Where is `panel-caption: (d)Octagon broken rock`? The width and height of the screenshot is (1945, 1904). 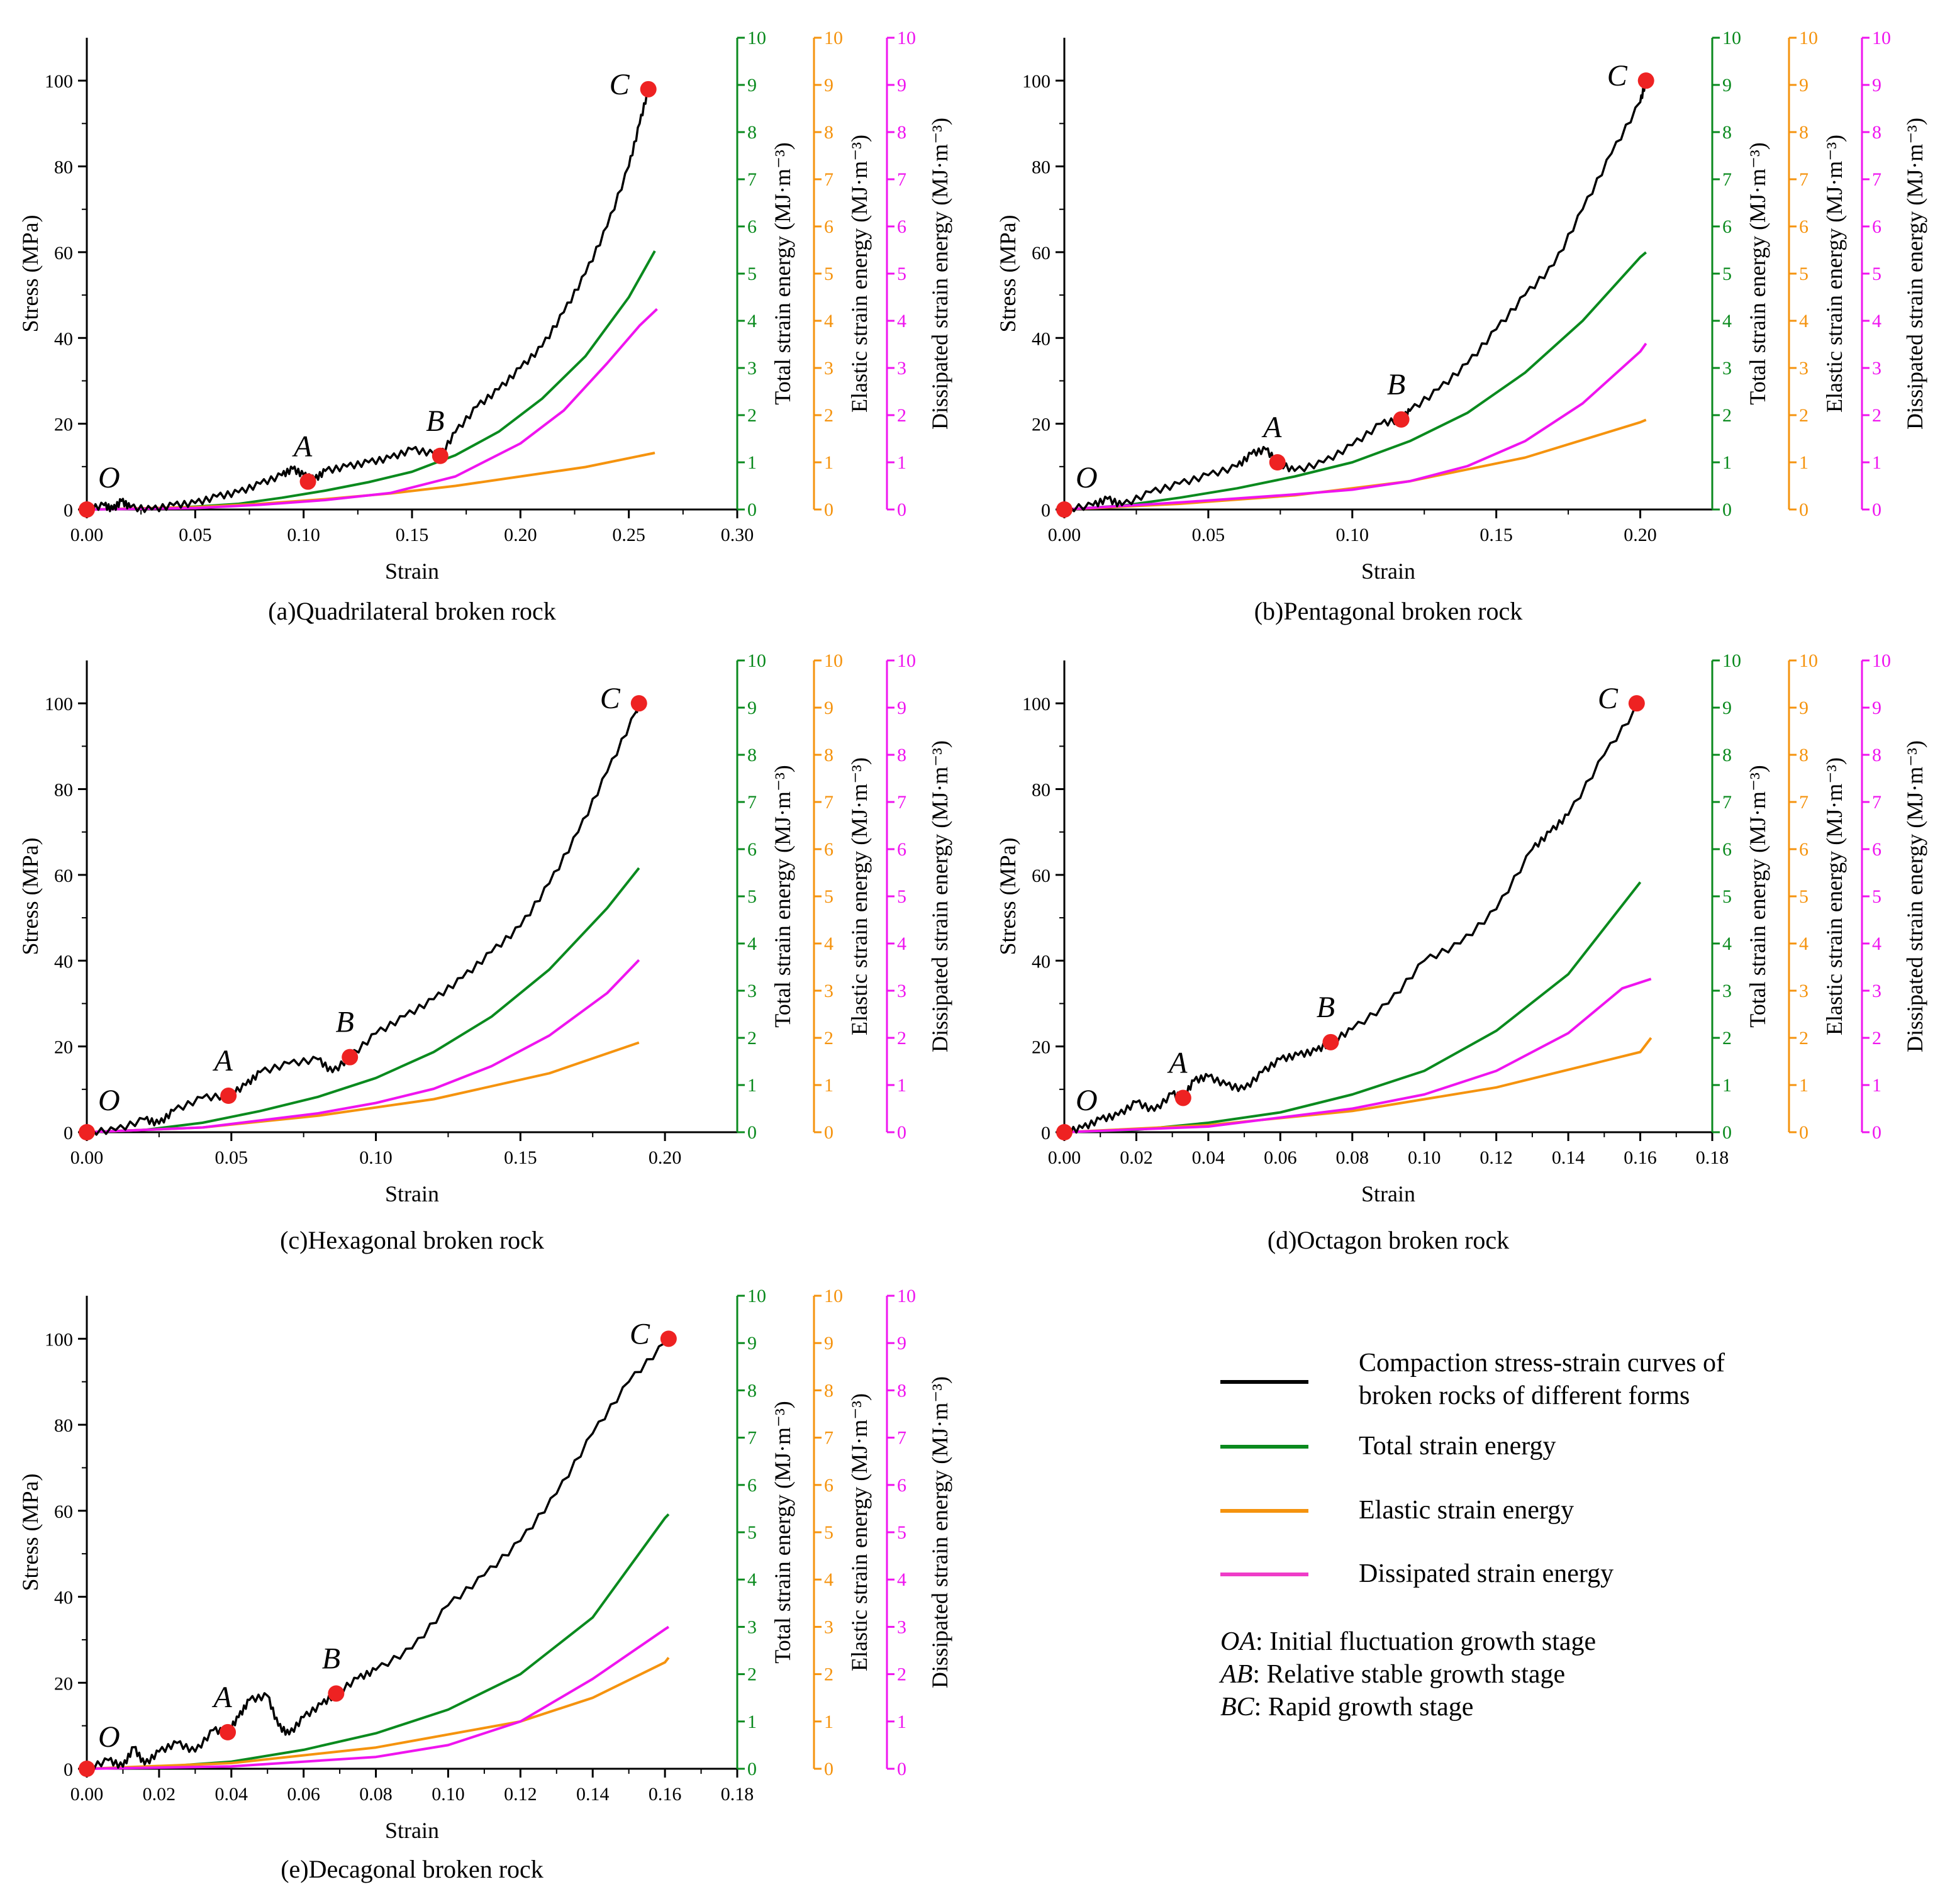 panel-caption: (d)Octagon broken rock is located at coordinates (1388, 1240).